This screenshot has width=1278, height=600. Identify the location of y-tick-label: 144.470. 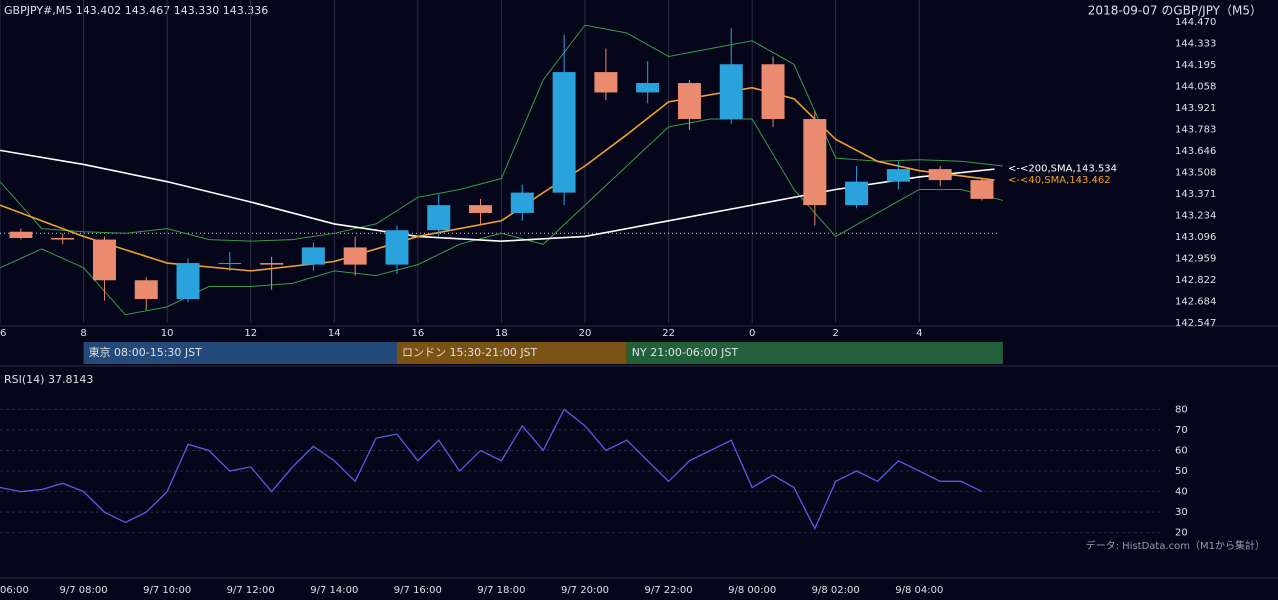
(1195, 22).